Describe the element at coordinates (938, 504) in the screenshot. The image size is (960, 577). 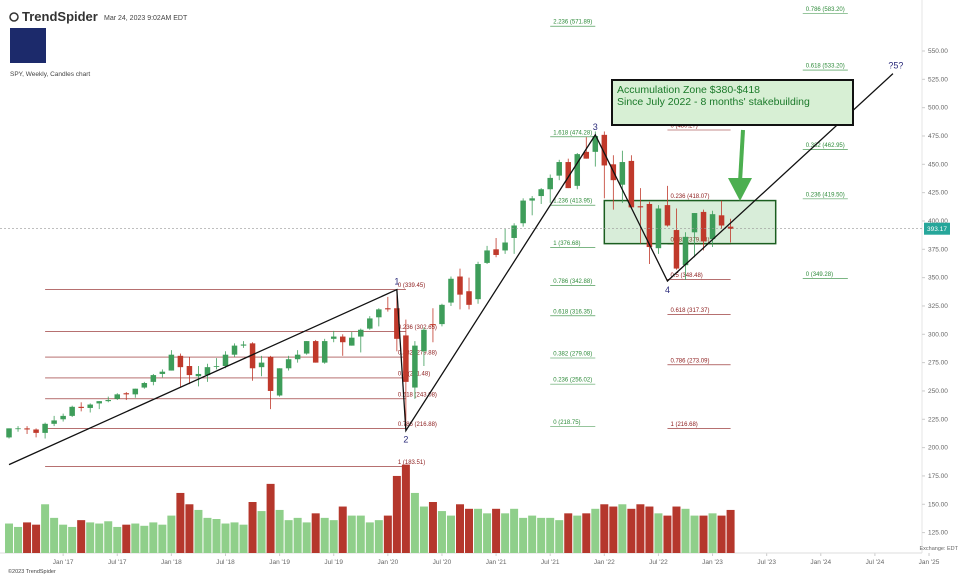
I see `y-tick-label: 150.00` at that location.